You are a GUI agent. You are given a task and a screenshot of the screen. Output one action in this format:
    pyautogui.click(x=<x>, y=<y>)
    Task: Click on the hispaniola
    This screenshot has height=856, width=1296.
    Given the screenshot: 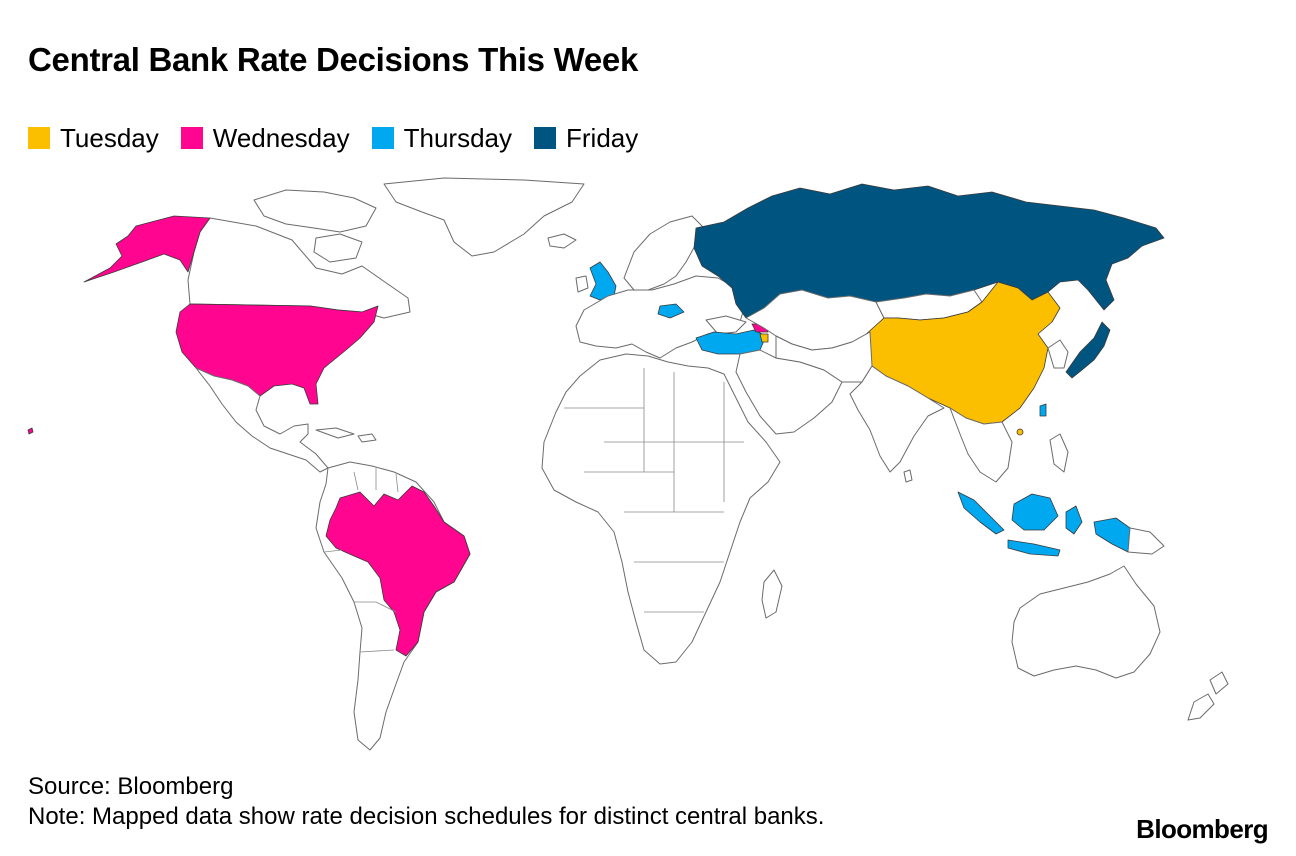 What is the action you would take?
    pyautogui.click(x=367, y=438)
    